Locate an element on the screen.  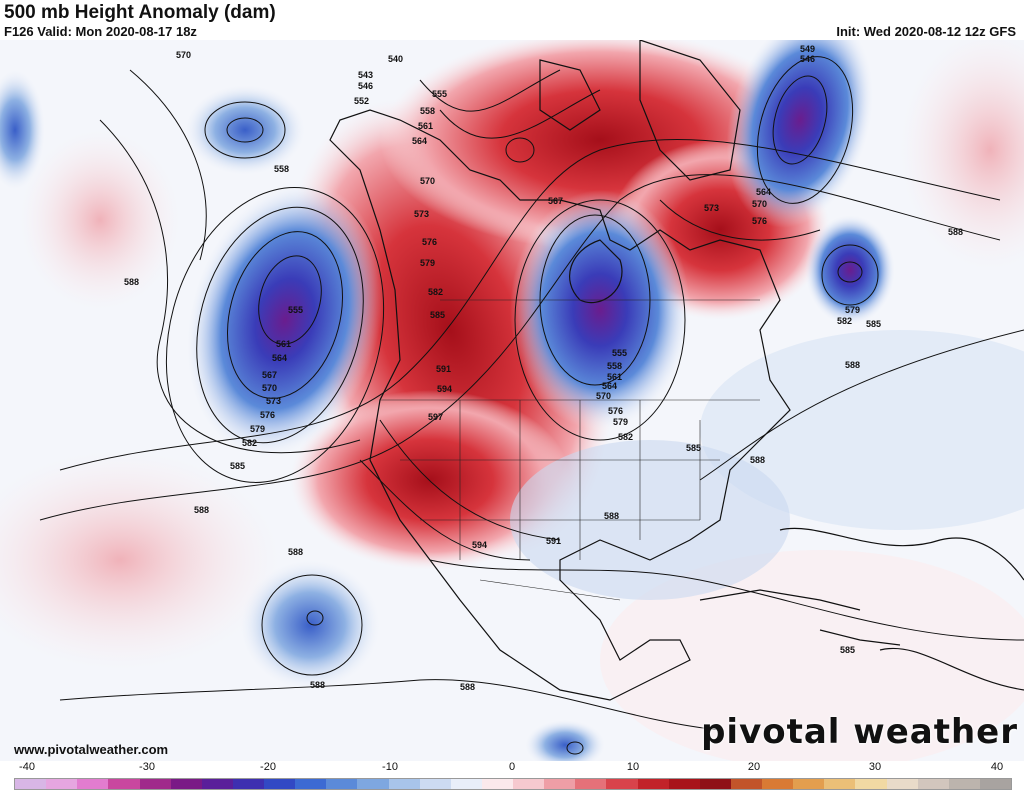
brand-logo: pivotal weather is located at coordinates (859, 732).